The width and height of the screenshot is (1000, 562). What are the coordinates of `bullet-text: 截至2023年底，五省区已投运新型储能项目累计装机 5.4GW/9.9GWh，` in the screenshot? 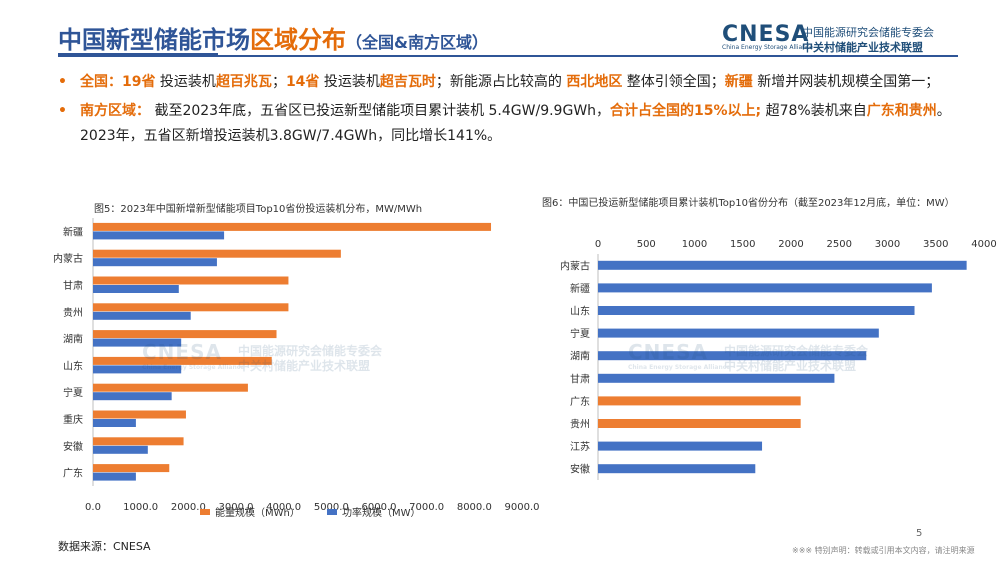 It's located at (380, 111).